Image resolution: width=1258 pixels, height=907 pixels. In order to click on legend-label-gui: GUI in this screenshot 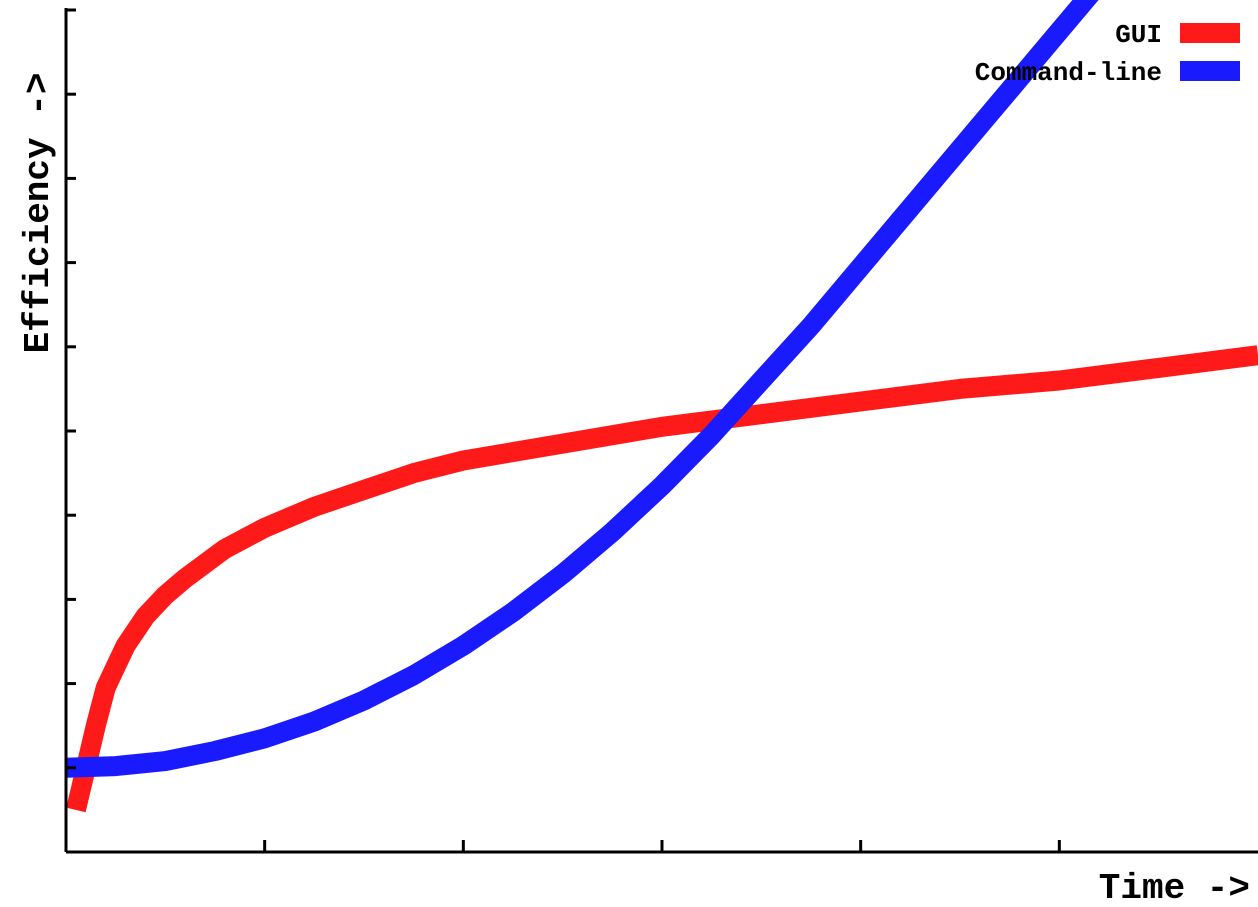, I will do `click(1138, 35)`.